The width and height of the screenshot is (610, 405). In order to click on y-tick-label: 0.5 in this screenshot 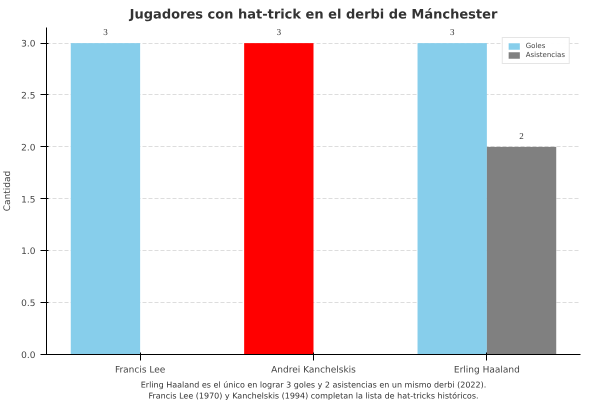, I will do `click(28, 304)`.